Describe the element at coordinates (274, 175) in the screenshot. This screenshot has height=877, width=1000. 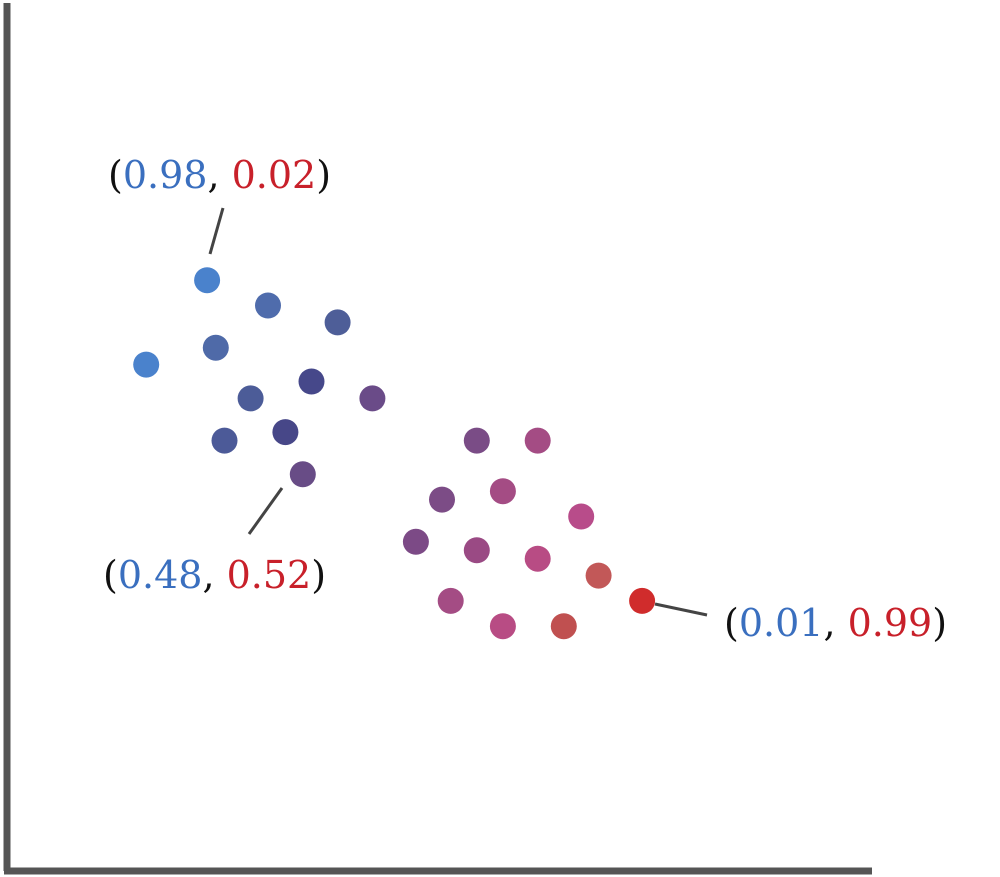
I see `annotation-1-red-value: 0.02` at that location.